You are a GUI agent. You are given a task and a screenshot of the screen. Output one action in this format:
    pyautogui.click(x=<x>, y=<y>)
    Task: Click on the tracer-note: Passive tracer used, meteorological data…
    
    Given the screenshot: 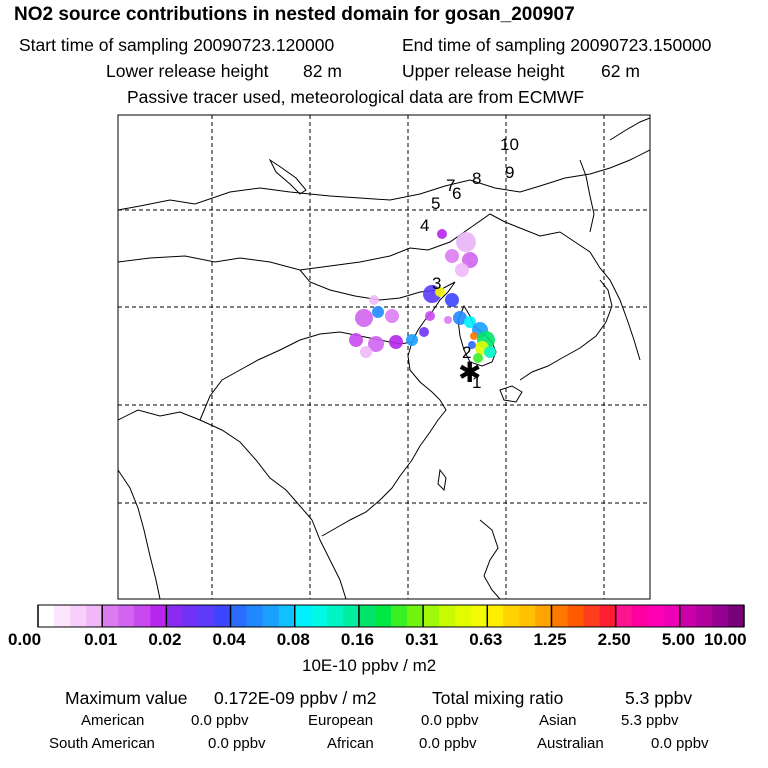 What is the action you would take?
    pyautogui.click(x=356, y=97)
    